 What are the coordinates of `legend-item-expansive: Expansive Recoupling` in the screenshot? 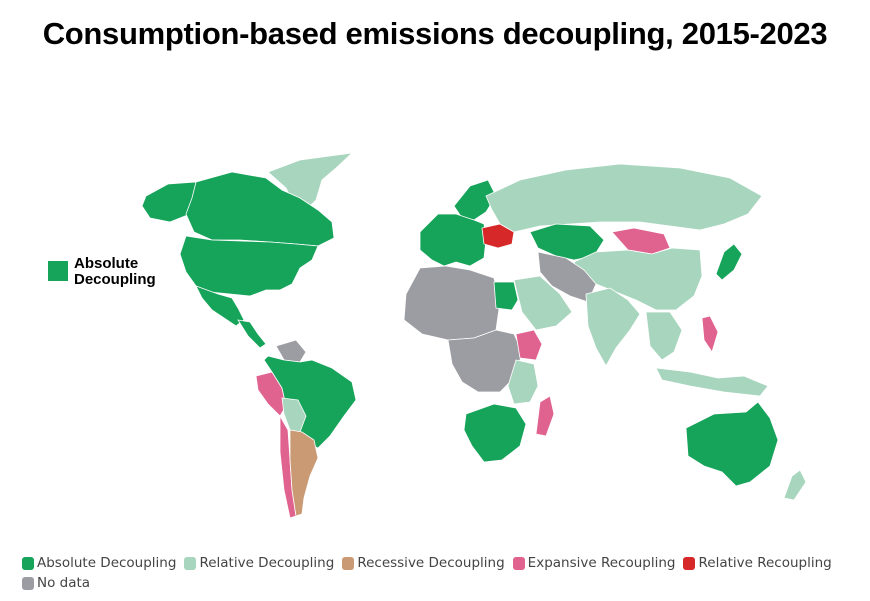 It's located at (594, 563).